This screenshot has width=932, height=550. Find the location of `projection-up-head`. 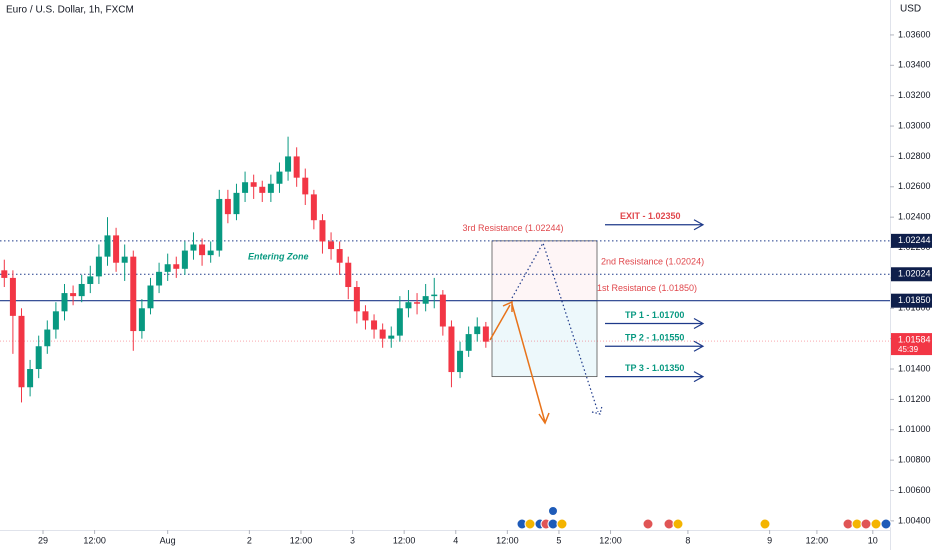

projection-up-head is located at coordinates (507, 306).